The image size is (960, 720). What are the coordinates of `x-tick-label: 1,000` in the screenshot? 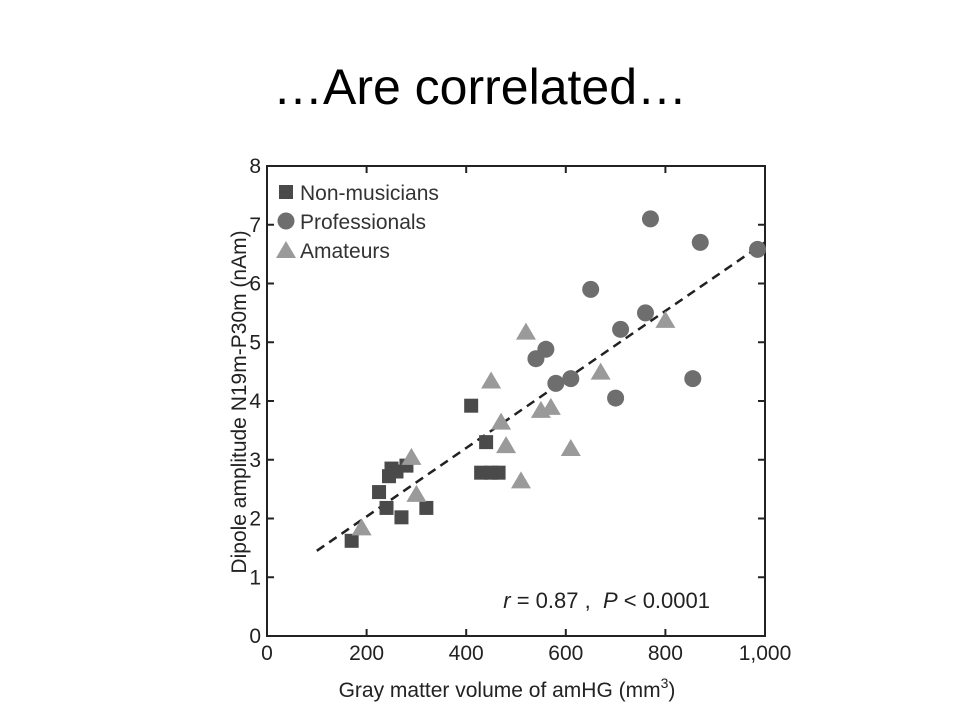 It's located at (765, 653).